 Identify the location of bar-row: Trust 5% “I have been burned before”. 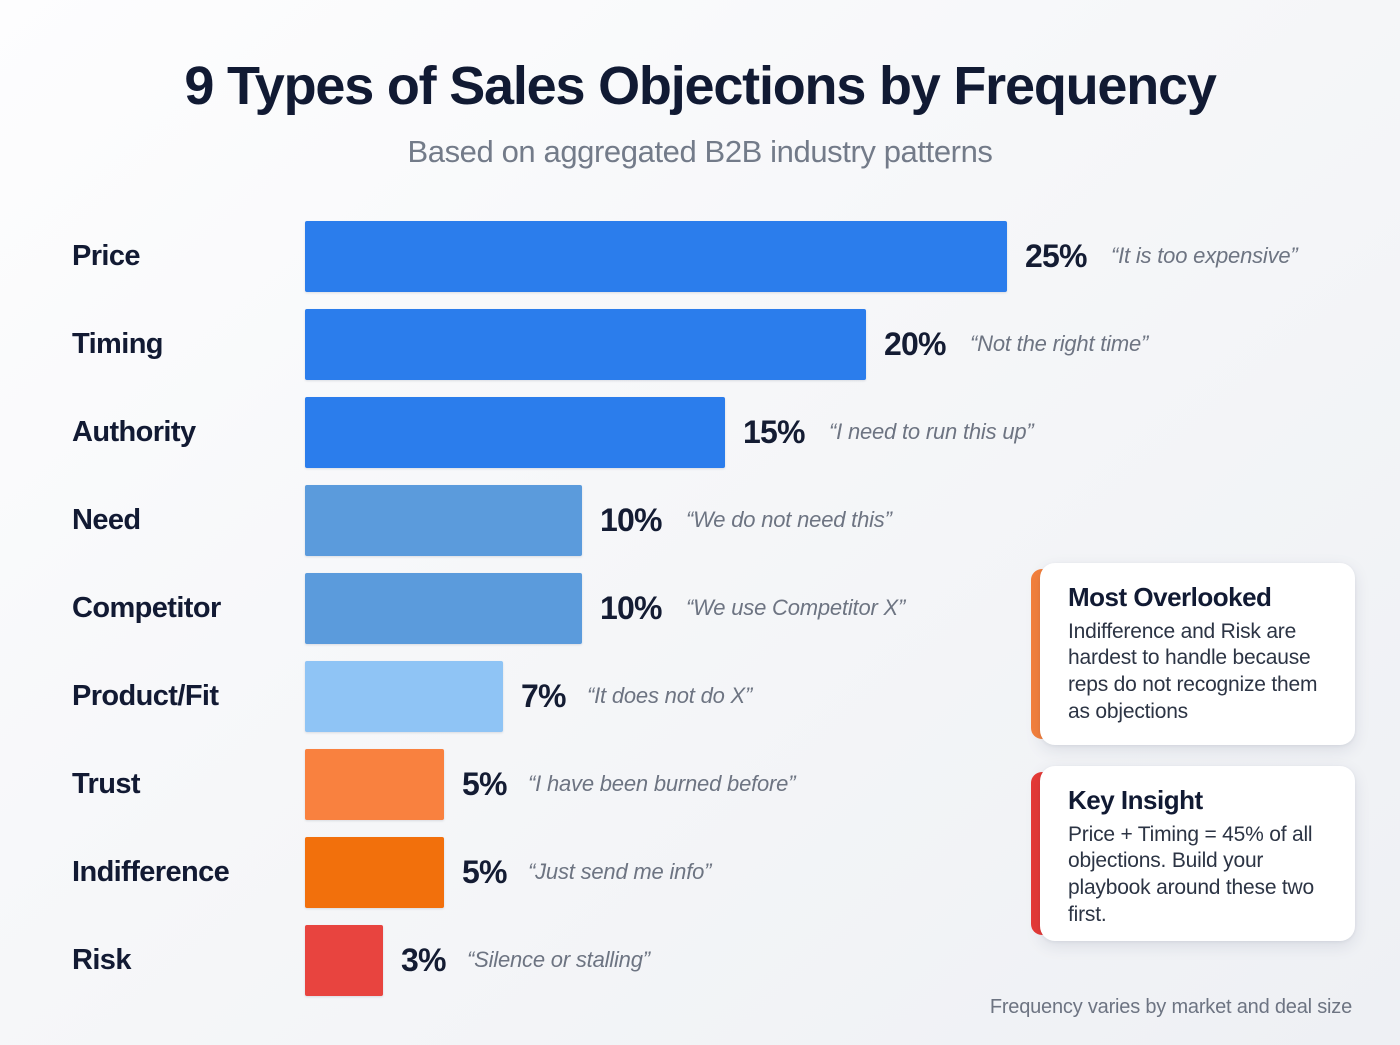
(700, 784).